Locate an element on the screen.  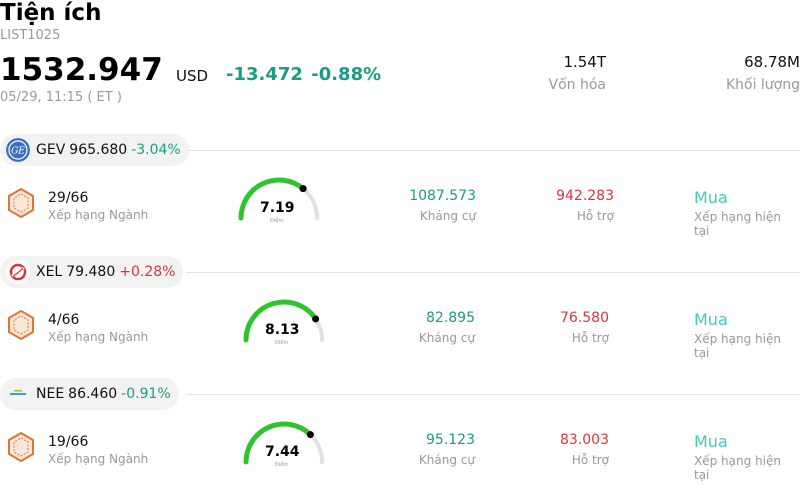
timestamp: 05/29, 11:15 ( ET ) is located at coordinates (61, 97).